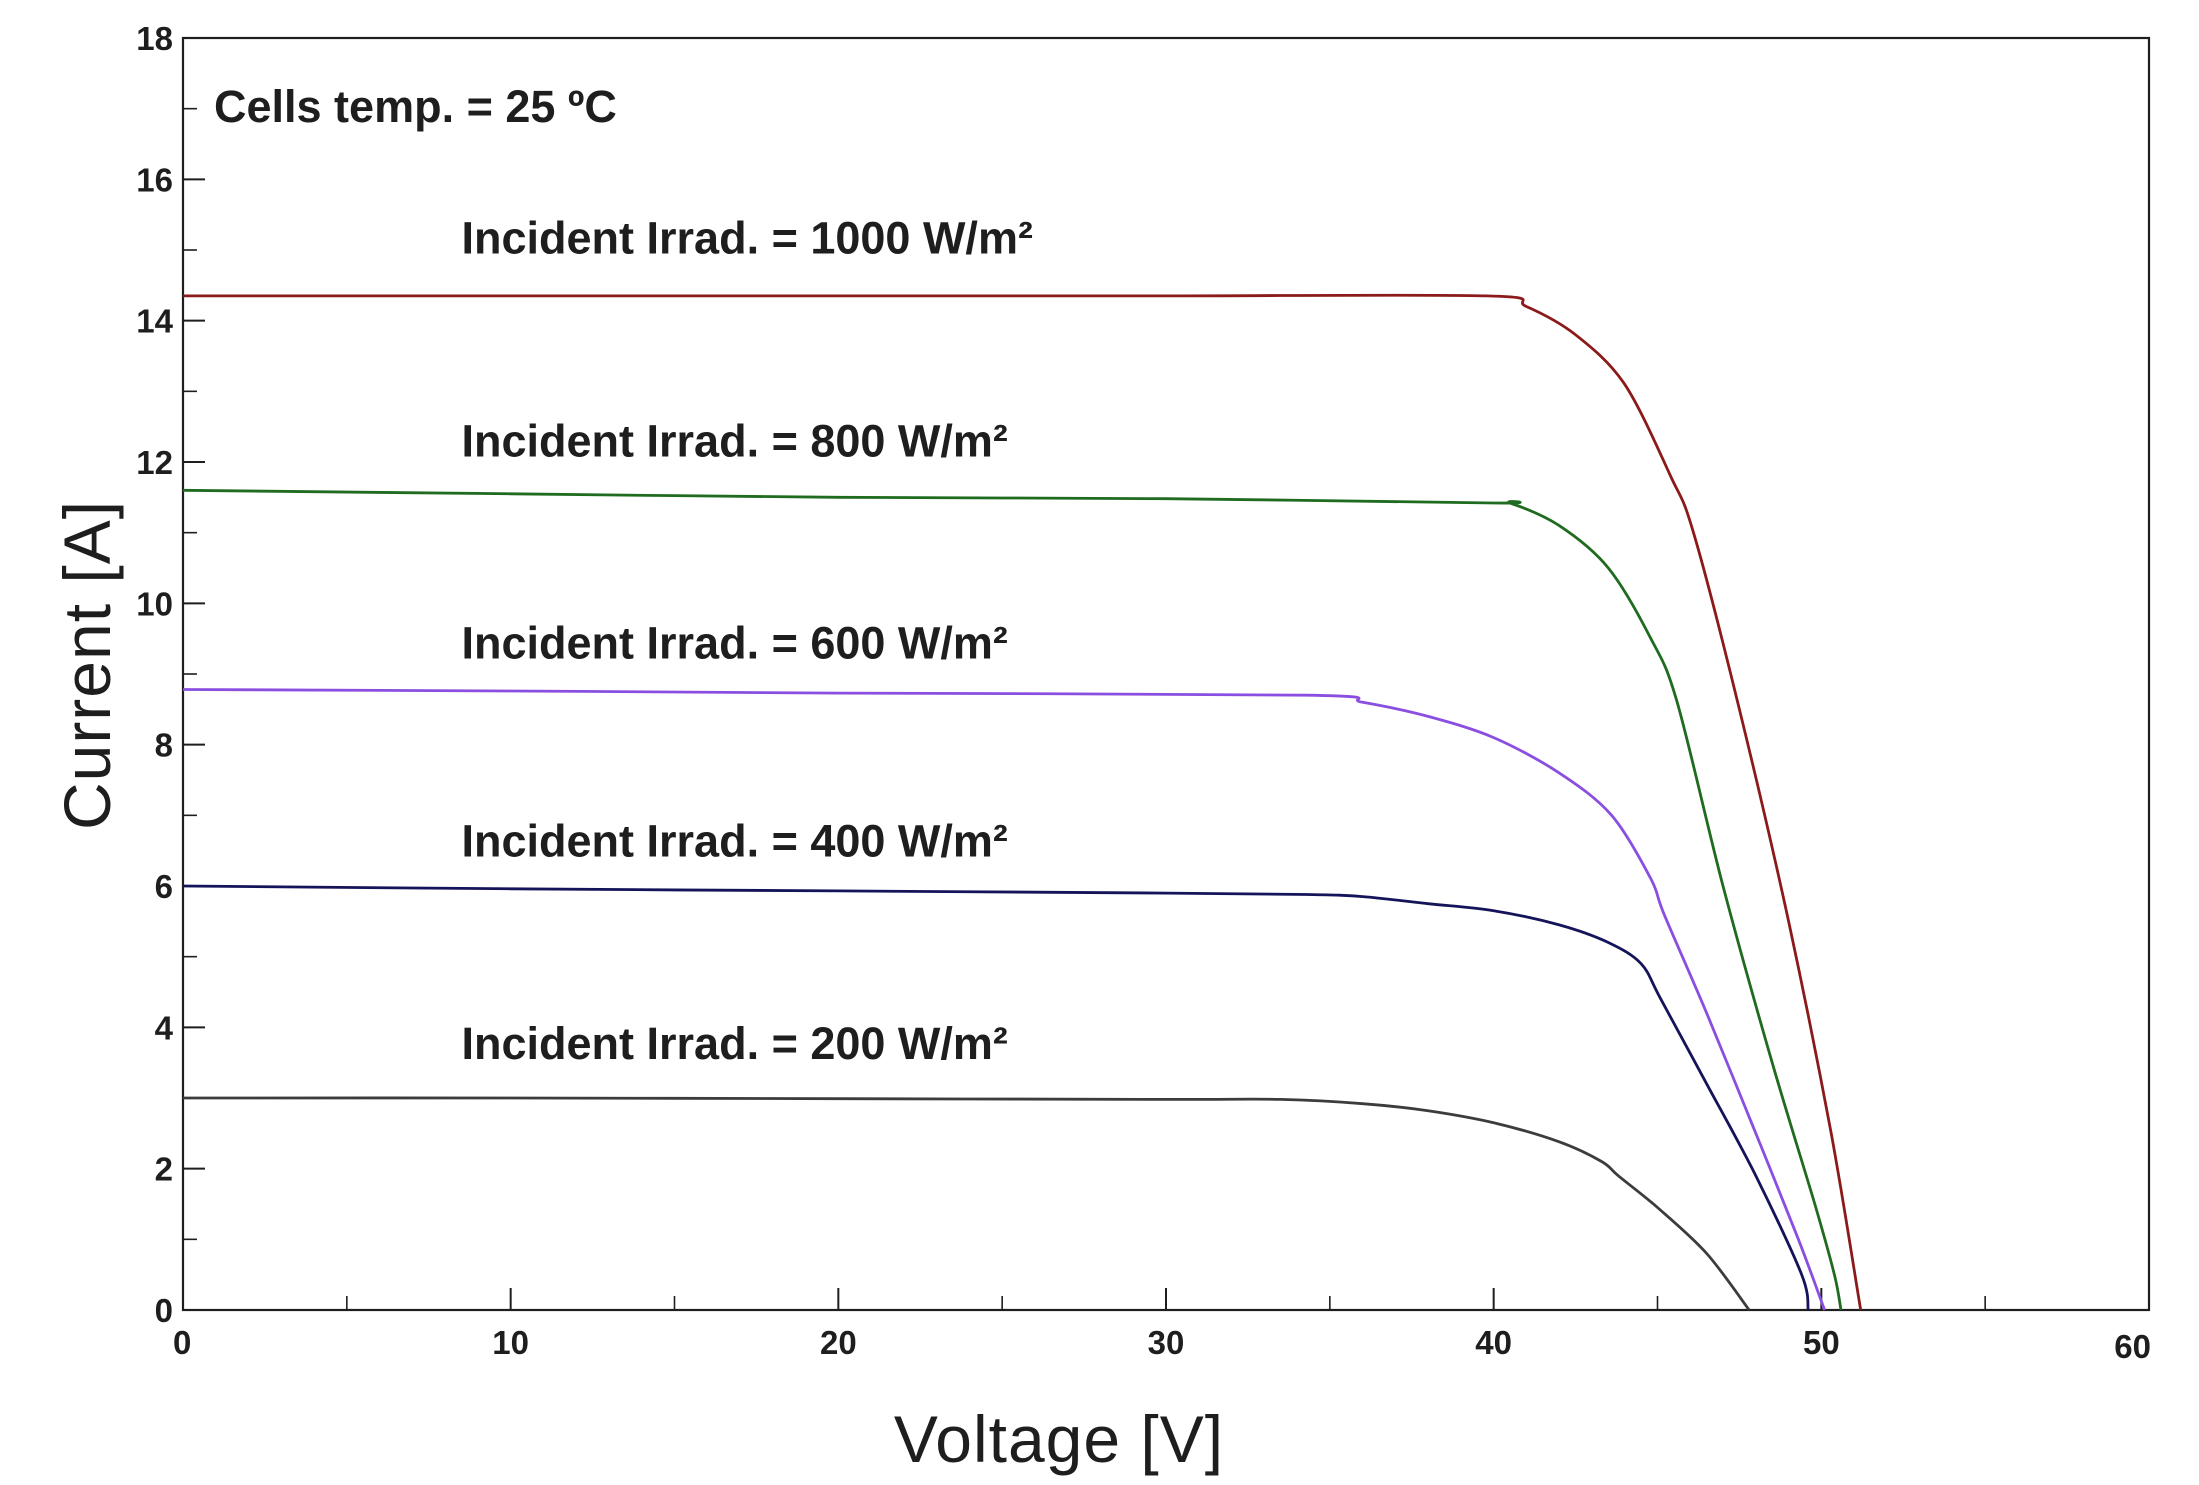 The width and height of the screenshot is (2199, 1485). What do you see at coordinates (154, 462) in the screenshot?
I see `y-tick-label: 12` at bounding box center [154, 462].